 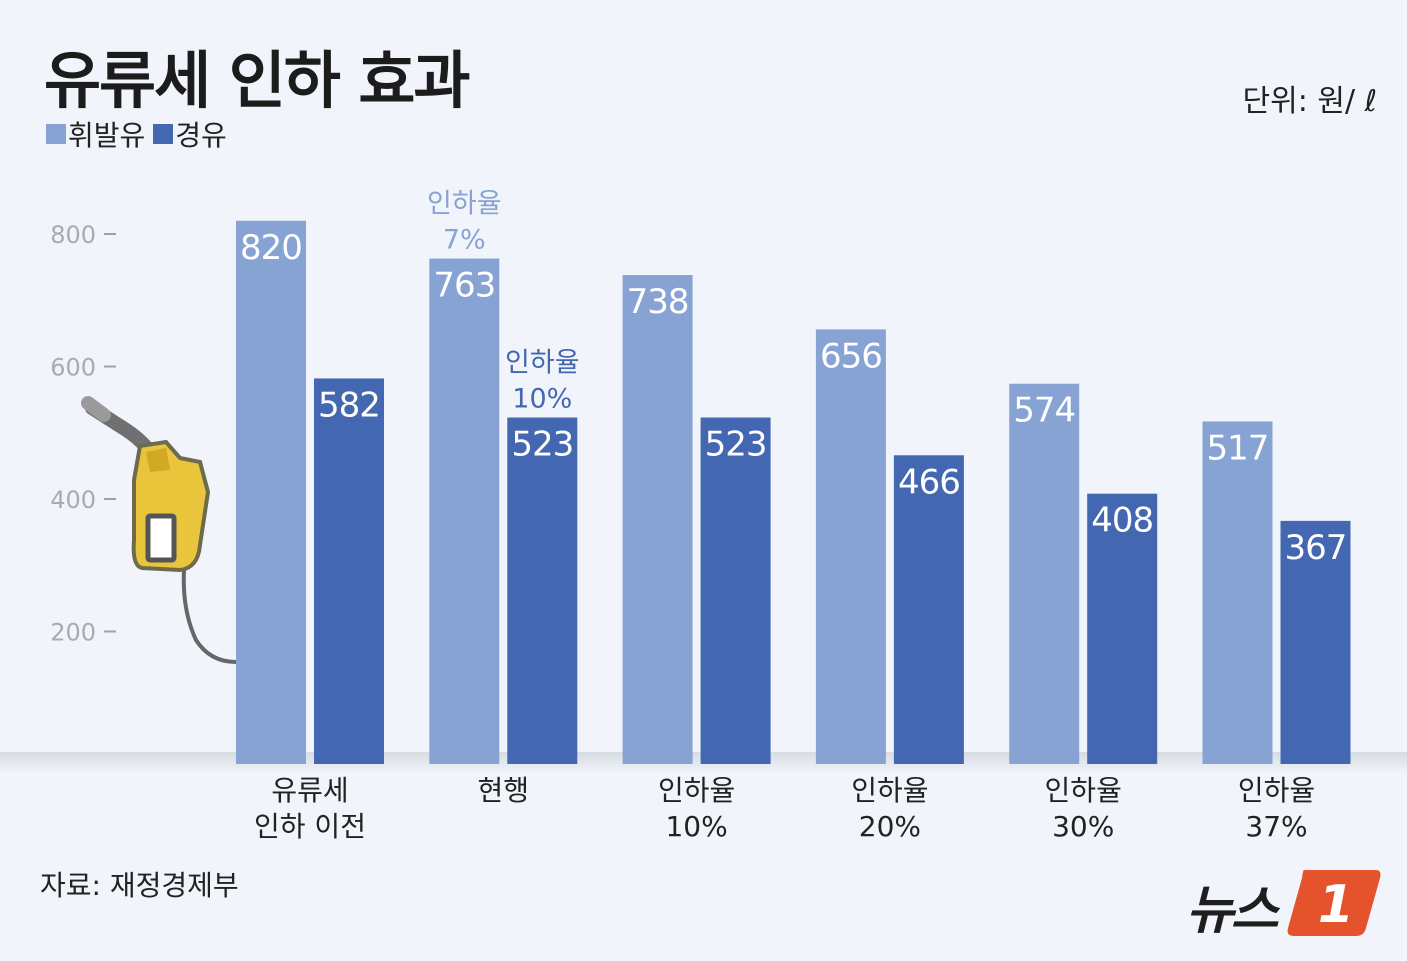 What do you see at coordinates (1238, 448) in the screenshot?
I see `value-label-gasoline-5: 517` at bounding box center [1238, 448].